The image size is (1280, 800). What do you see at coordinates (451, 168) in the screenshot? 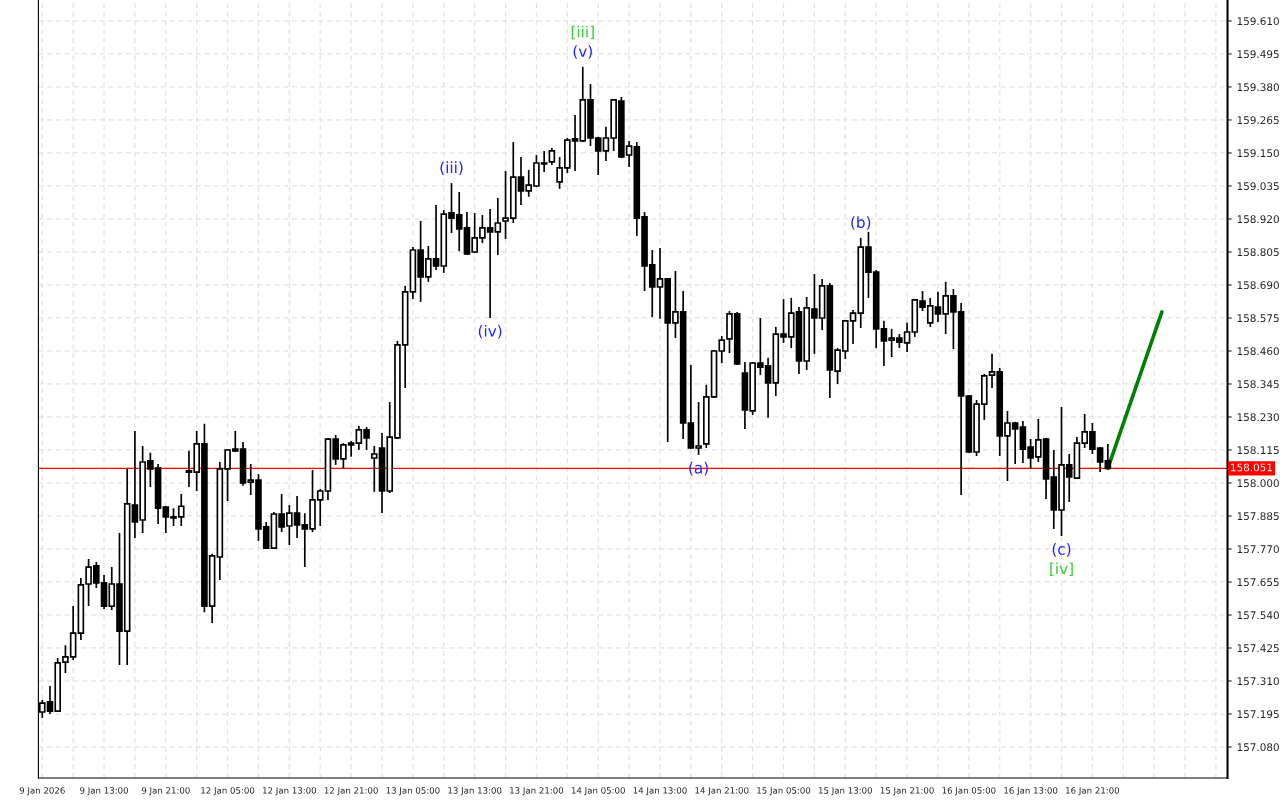
I see `annotation: (iii)` at bounding box center [451, 168].